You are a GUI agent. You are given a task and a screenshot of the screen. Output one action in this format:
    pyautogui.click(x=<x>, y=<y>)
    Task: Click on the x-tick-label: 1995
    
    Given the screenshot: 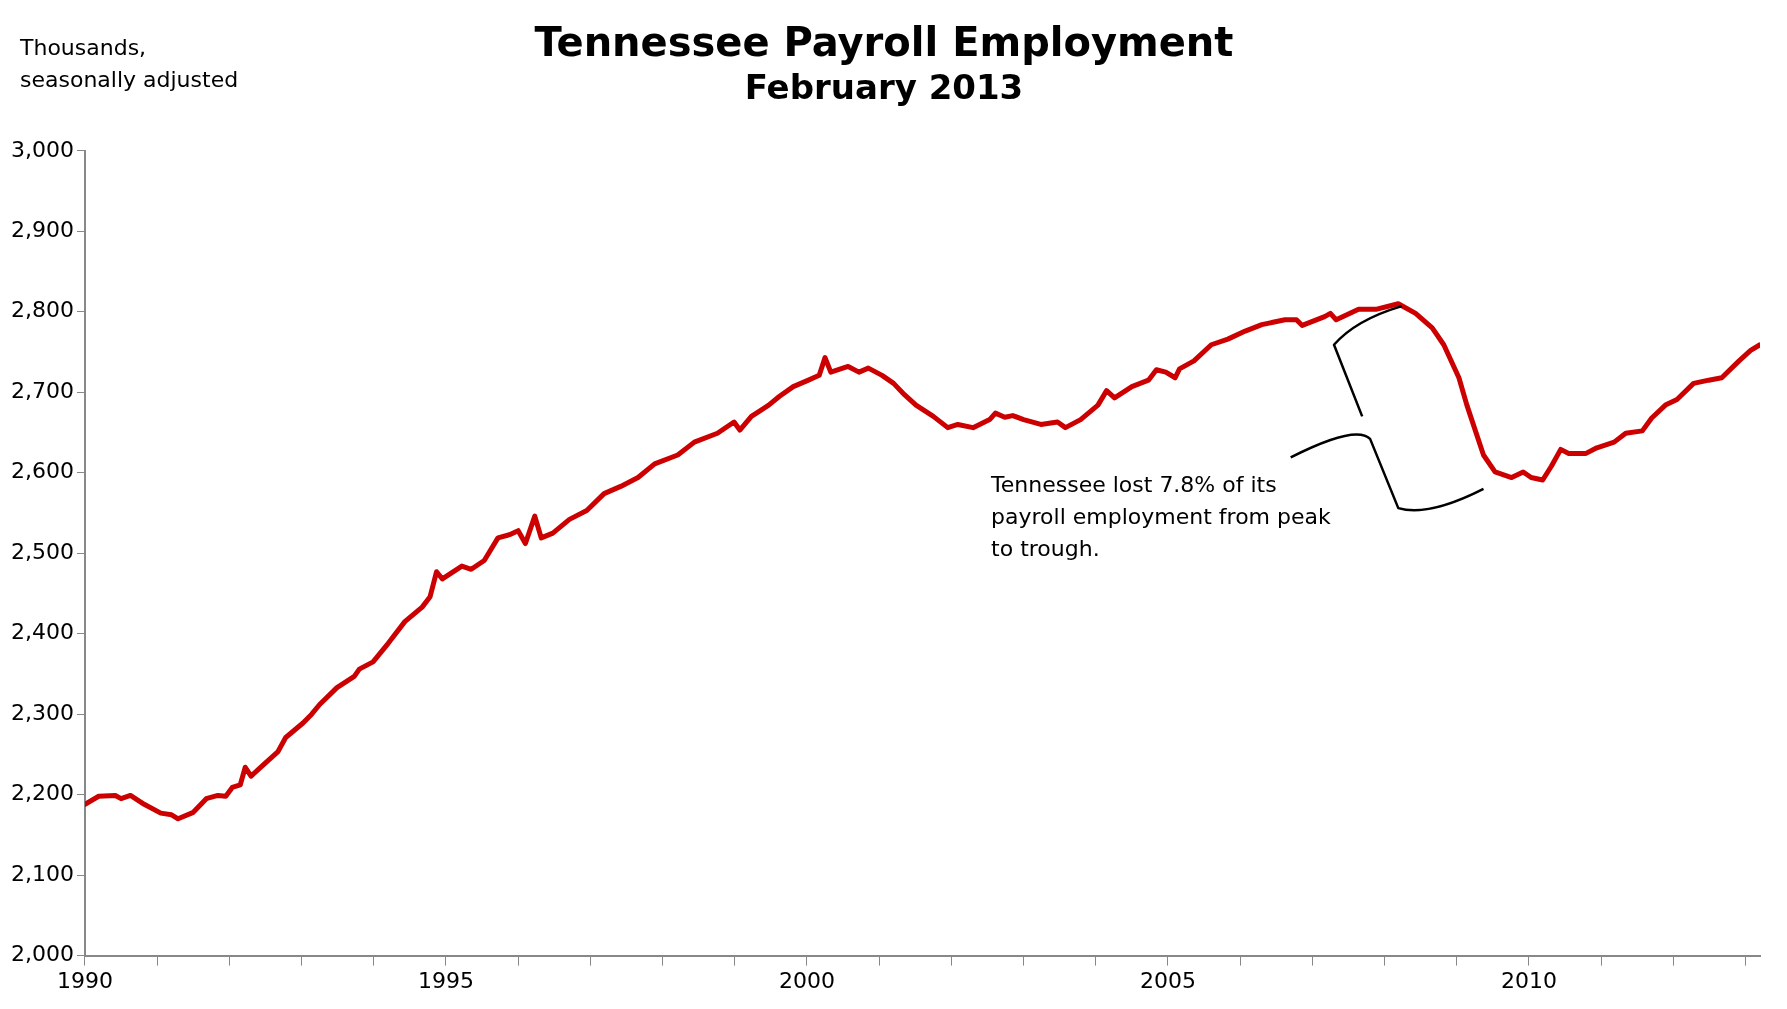 What is the action you would take?
    pyautogui.click(x=445, y=980)
    